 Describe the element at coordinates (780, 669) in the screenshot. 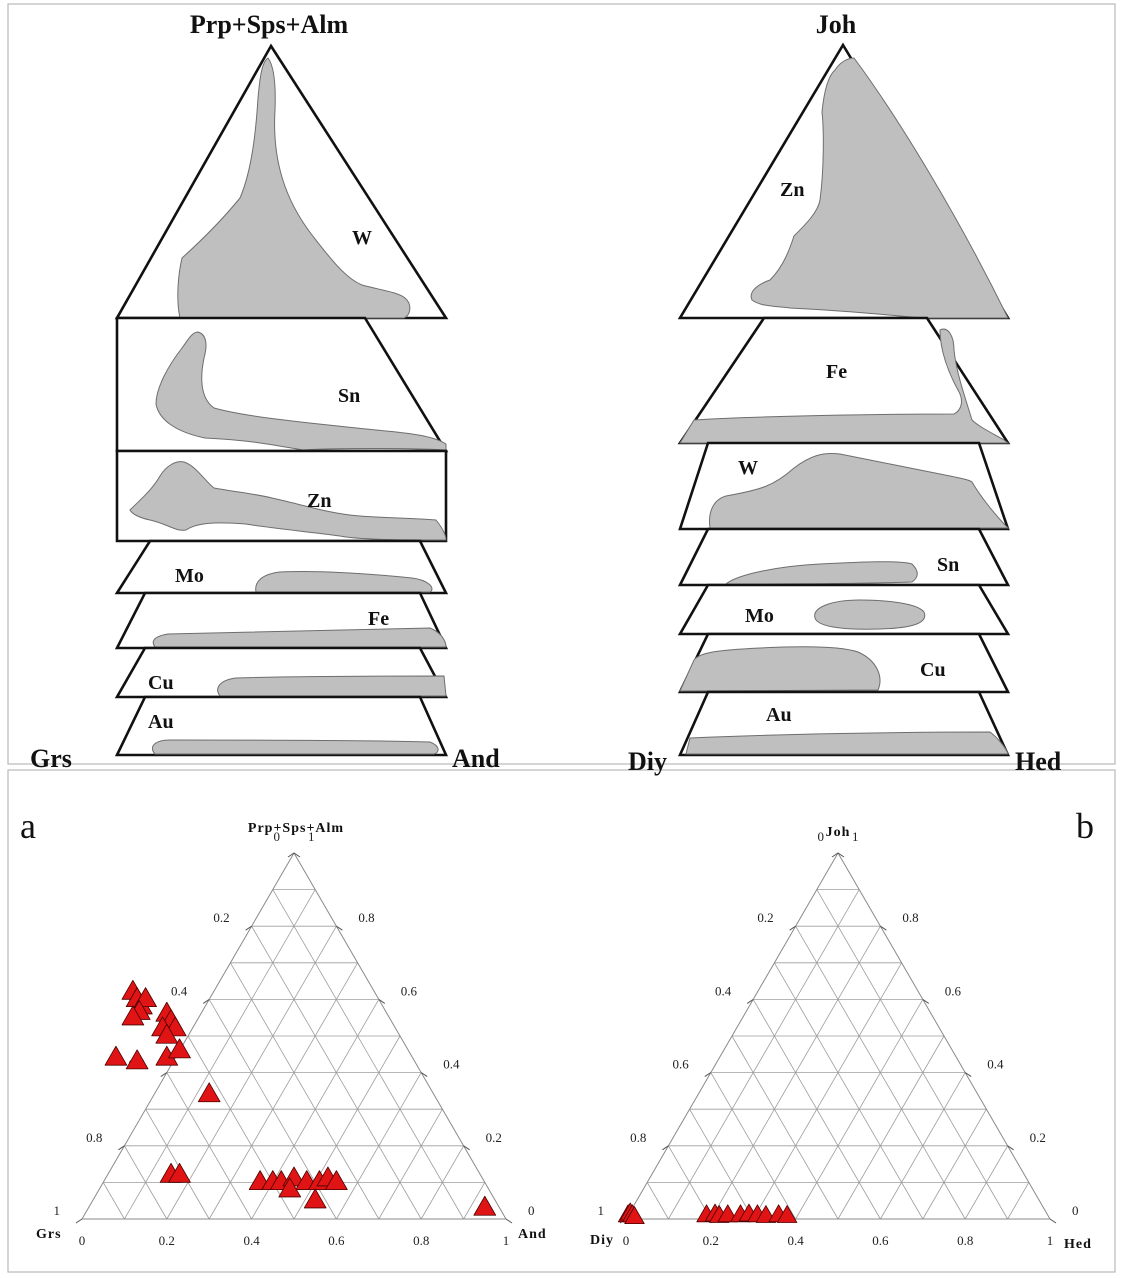

I see `pyroxene-cu-field` at that location.